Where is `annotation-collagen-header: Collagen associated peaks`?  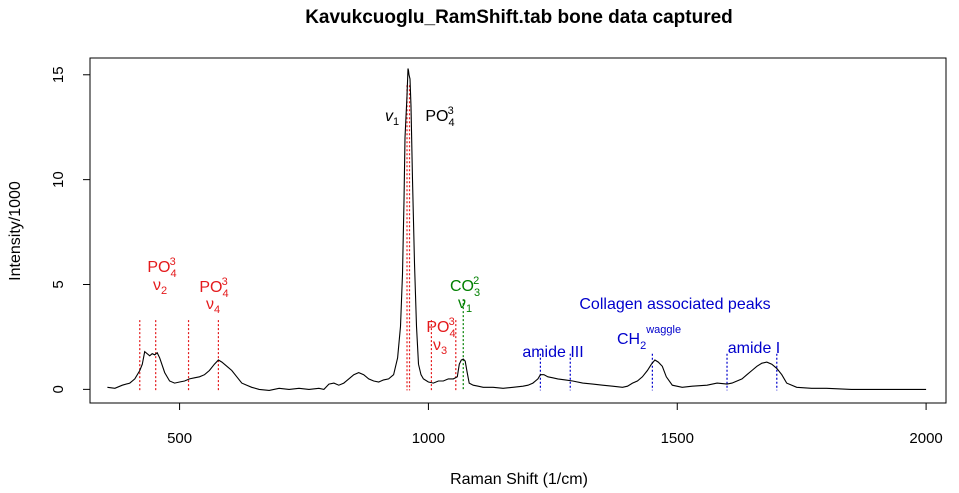
annotation-collagen-header: Collagen associated peaks is located at coordinates (674, 304).